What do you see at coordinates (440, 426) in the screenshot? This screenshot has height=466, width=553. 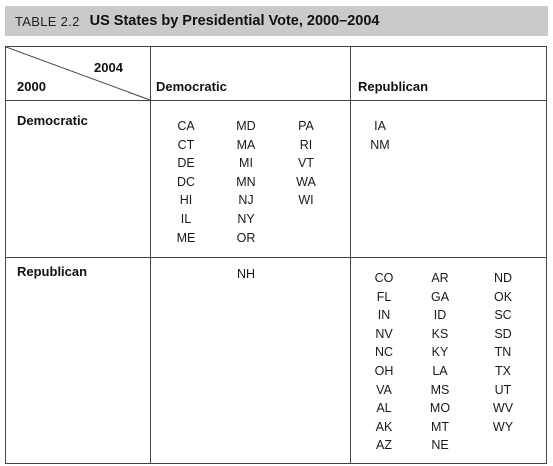 I see `state-code: MT` at bounding box center [440, 426].